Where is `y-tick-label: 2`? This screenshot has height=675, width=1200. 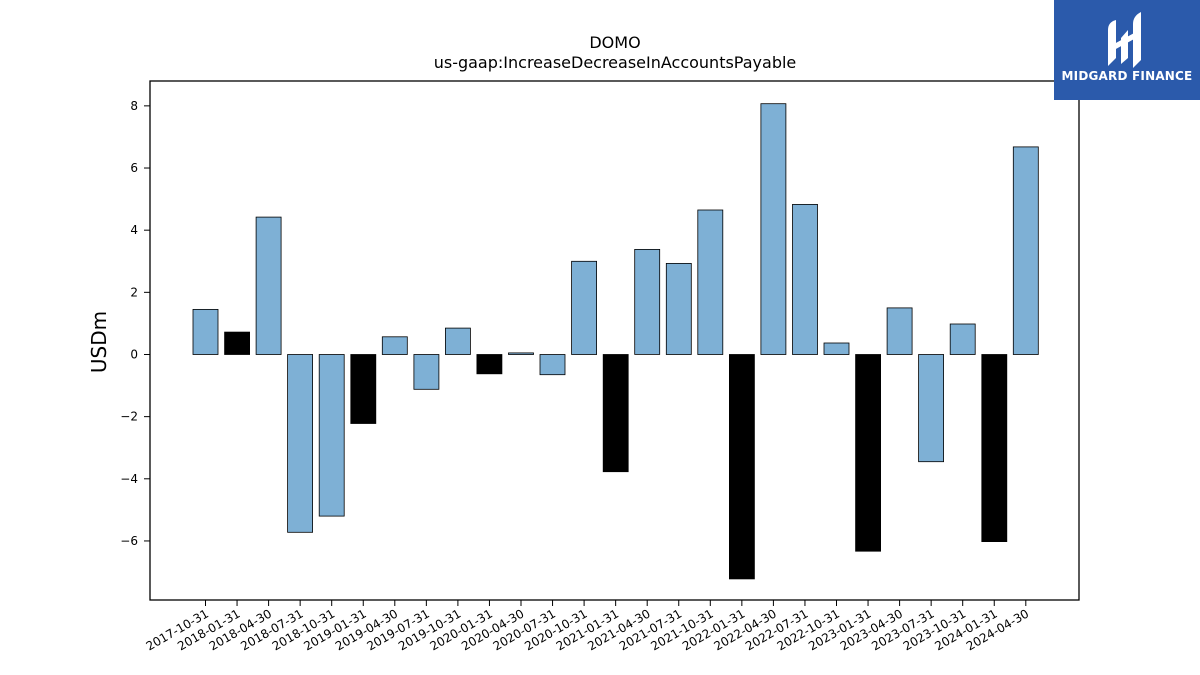
y-tick-label: 2 is located at coordinates (134, 292).